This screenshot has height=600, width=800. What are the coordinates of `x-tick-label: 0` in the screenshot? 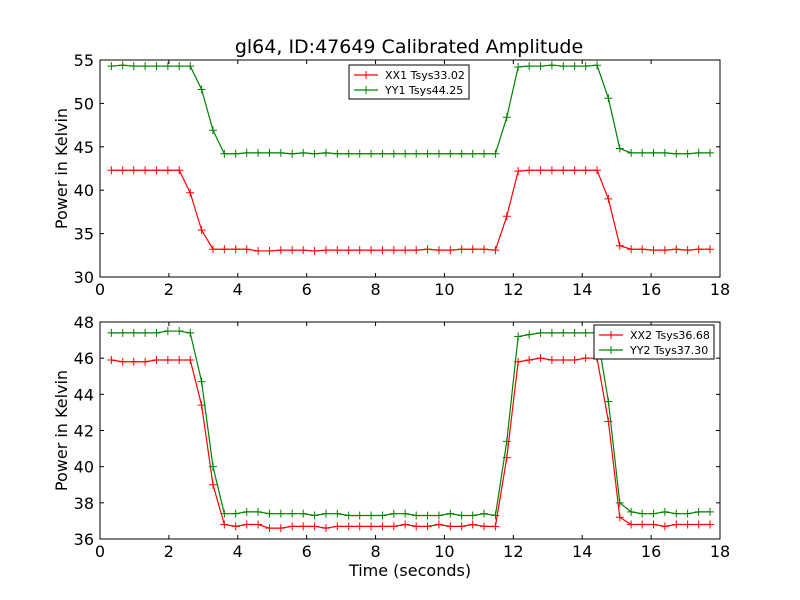 It's located at (100, 289).